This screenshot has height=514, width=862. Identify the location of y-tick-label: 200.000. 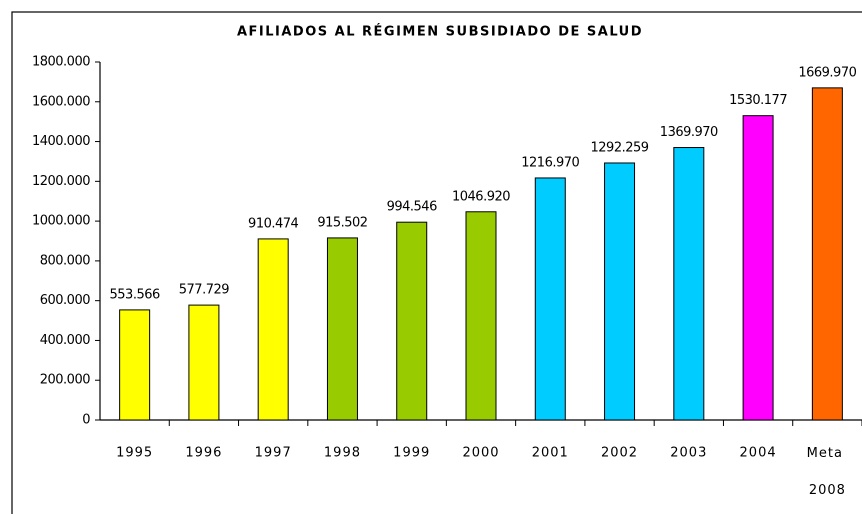
(65, 380).